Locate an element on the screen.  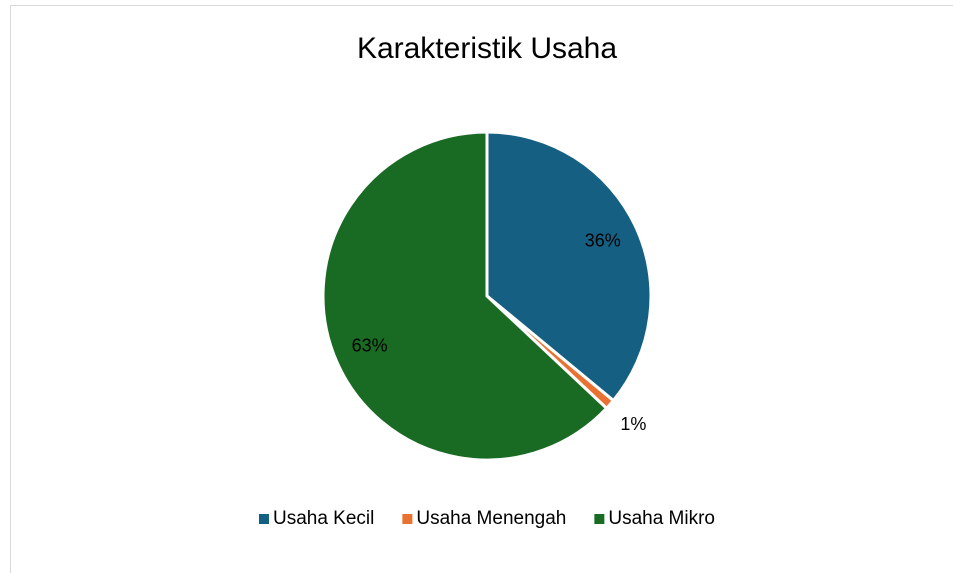
data-label: 36% is located at coordinates (603, 240).